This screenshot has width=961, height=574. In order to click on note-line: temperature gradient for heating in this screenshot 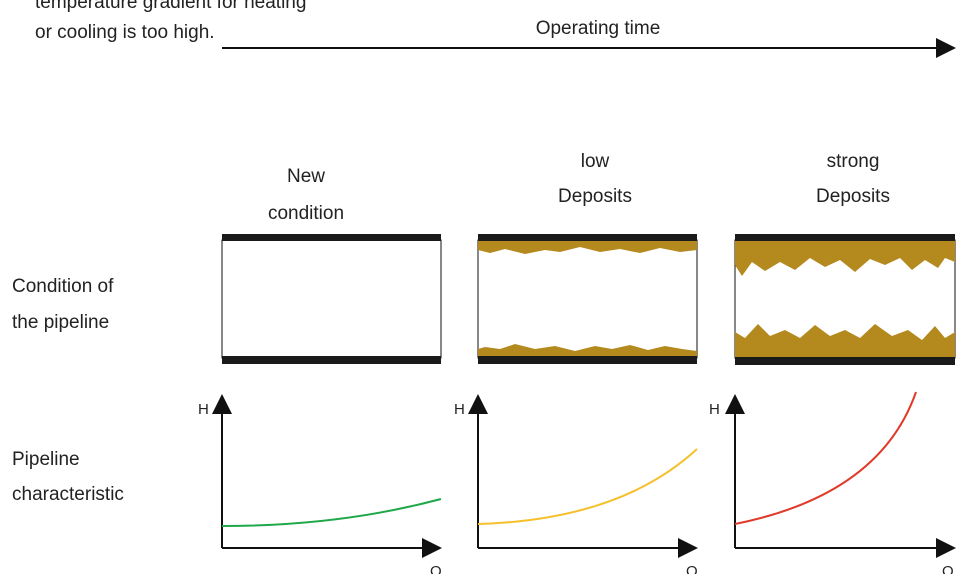, I will do `click(170, 6)`.